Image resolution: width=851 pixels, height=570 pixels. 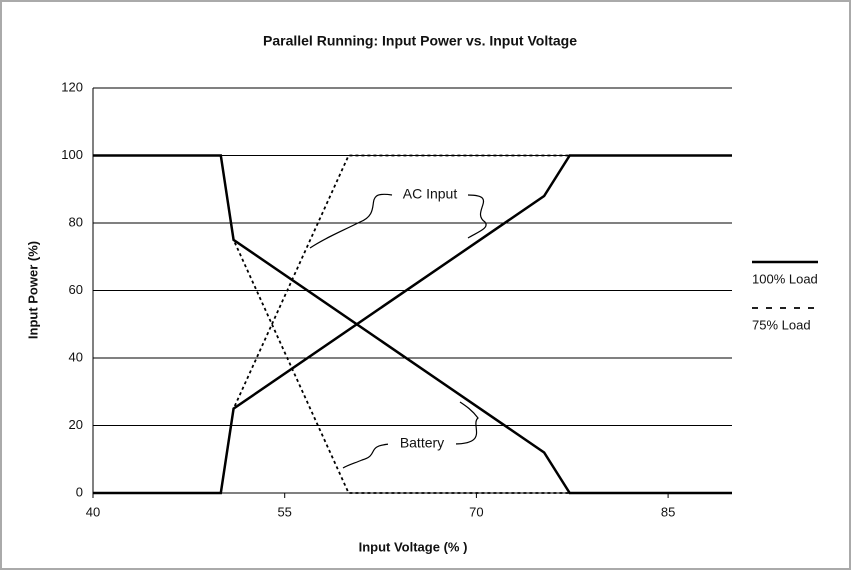 What do you see at coordinates (76, 289) in the screenshot?
I see `y-tick-label: 60` at bounding box center [76, 289].